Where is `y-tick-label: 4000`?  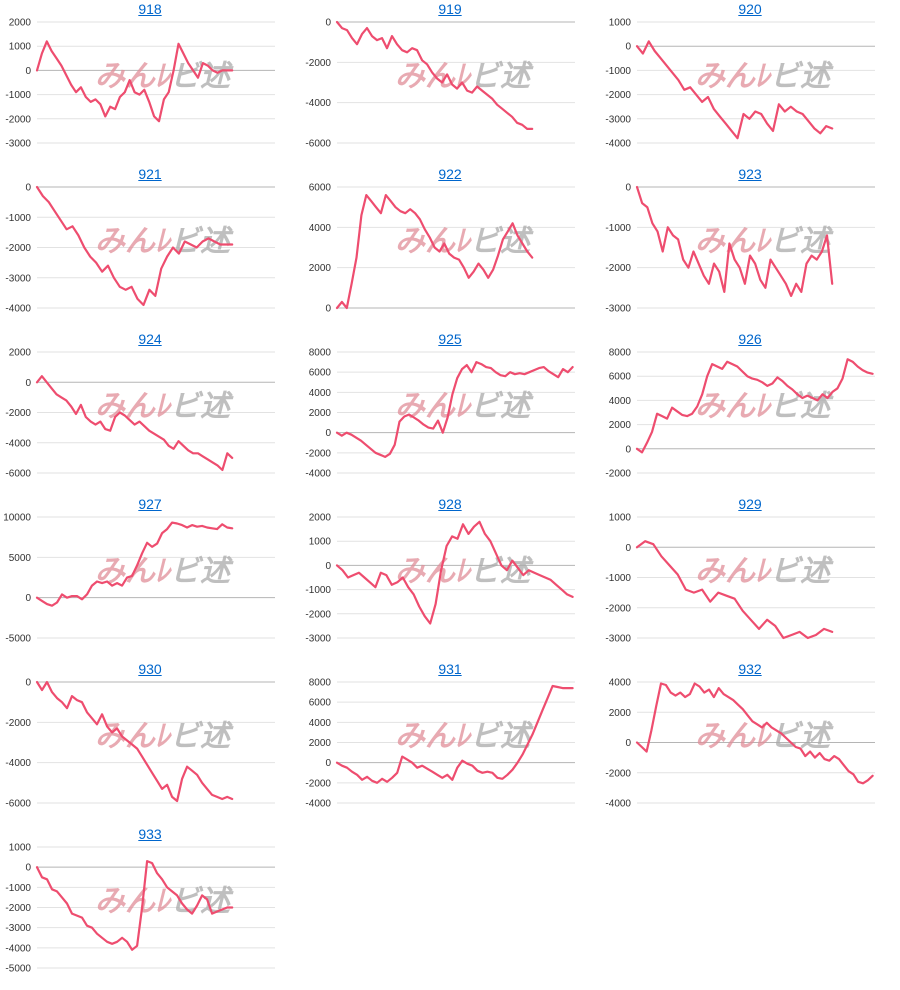 y-tick-label: 4000 is located at coordinates (320, 228).